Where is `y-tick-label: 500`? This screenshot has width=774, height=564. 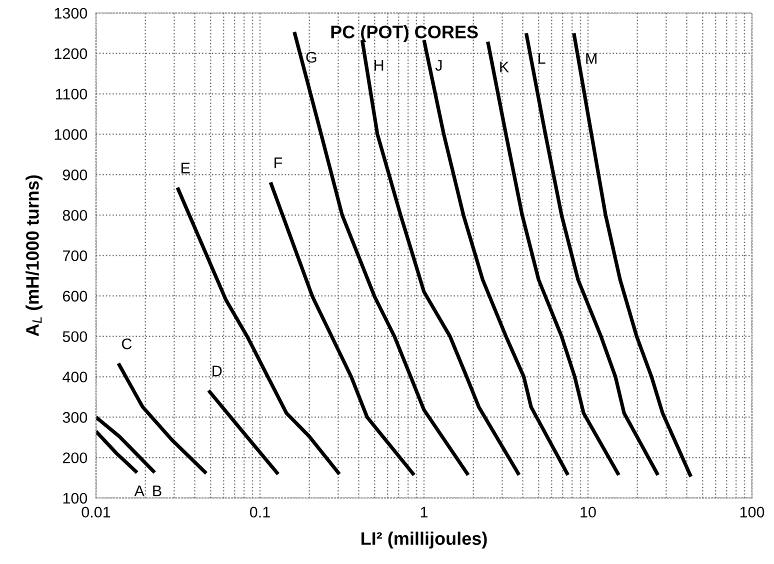
y-tick-label: 500 is located at coordinates (75, 336).